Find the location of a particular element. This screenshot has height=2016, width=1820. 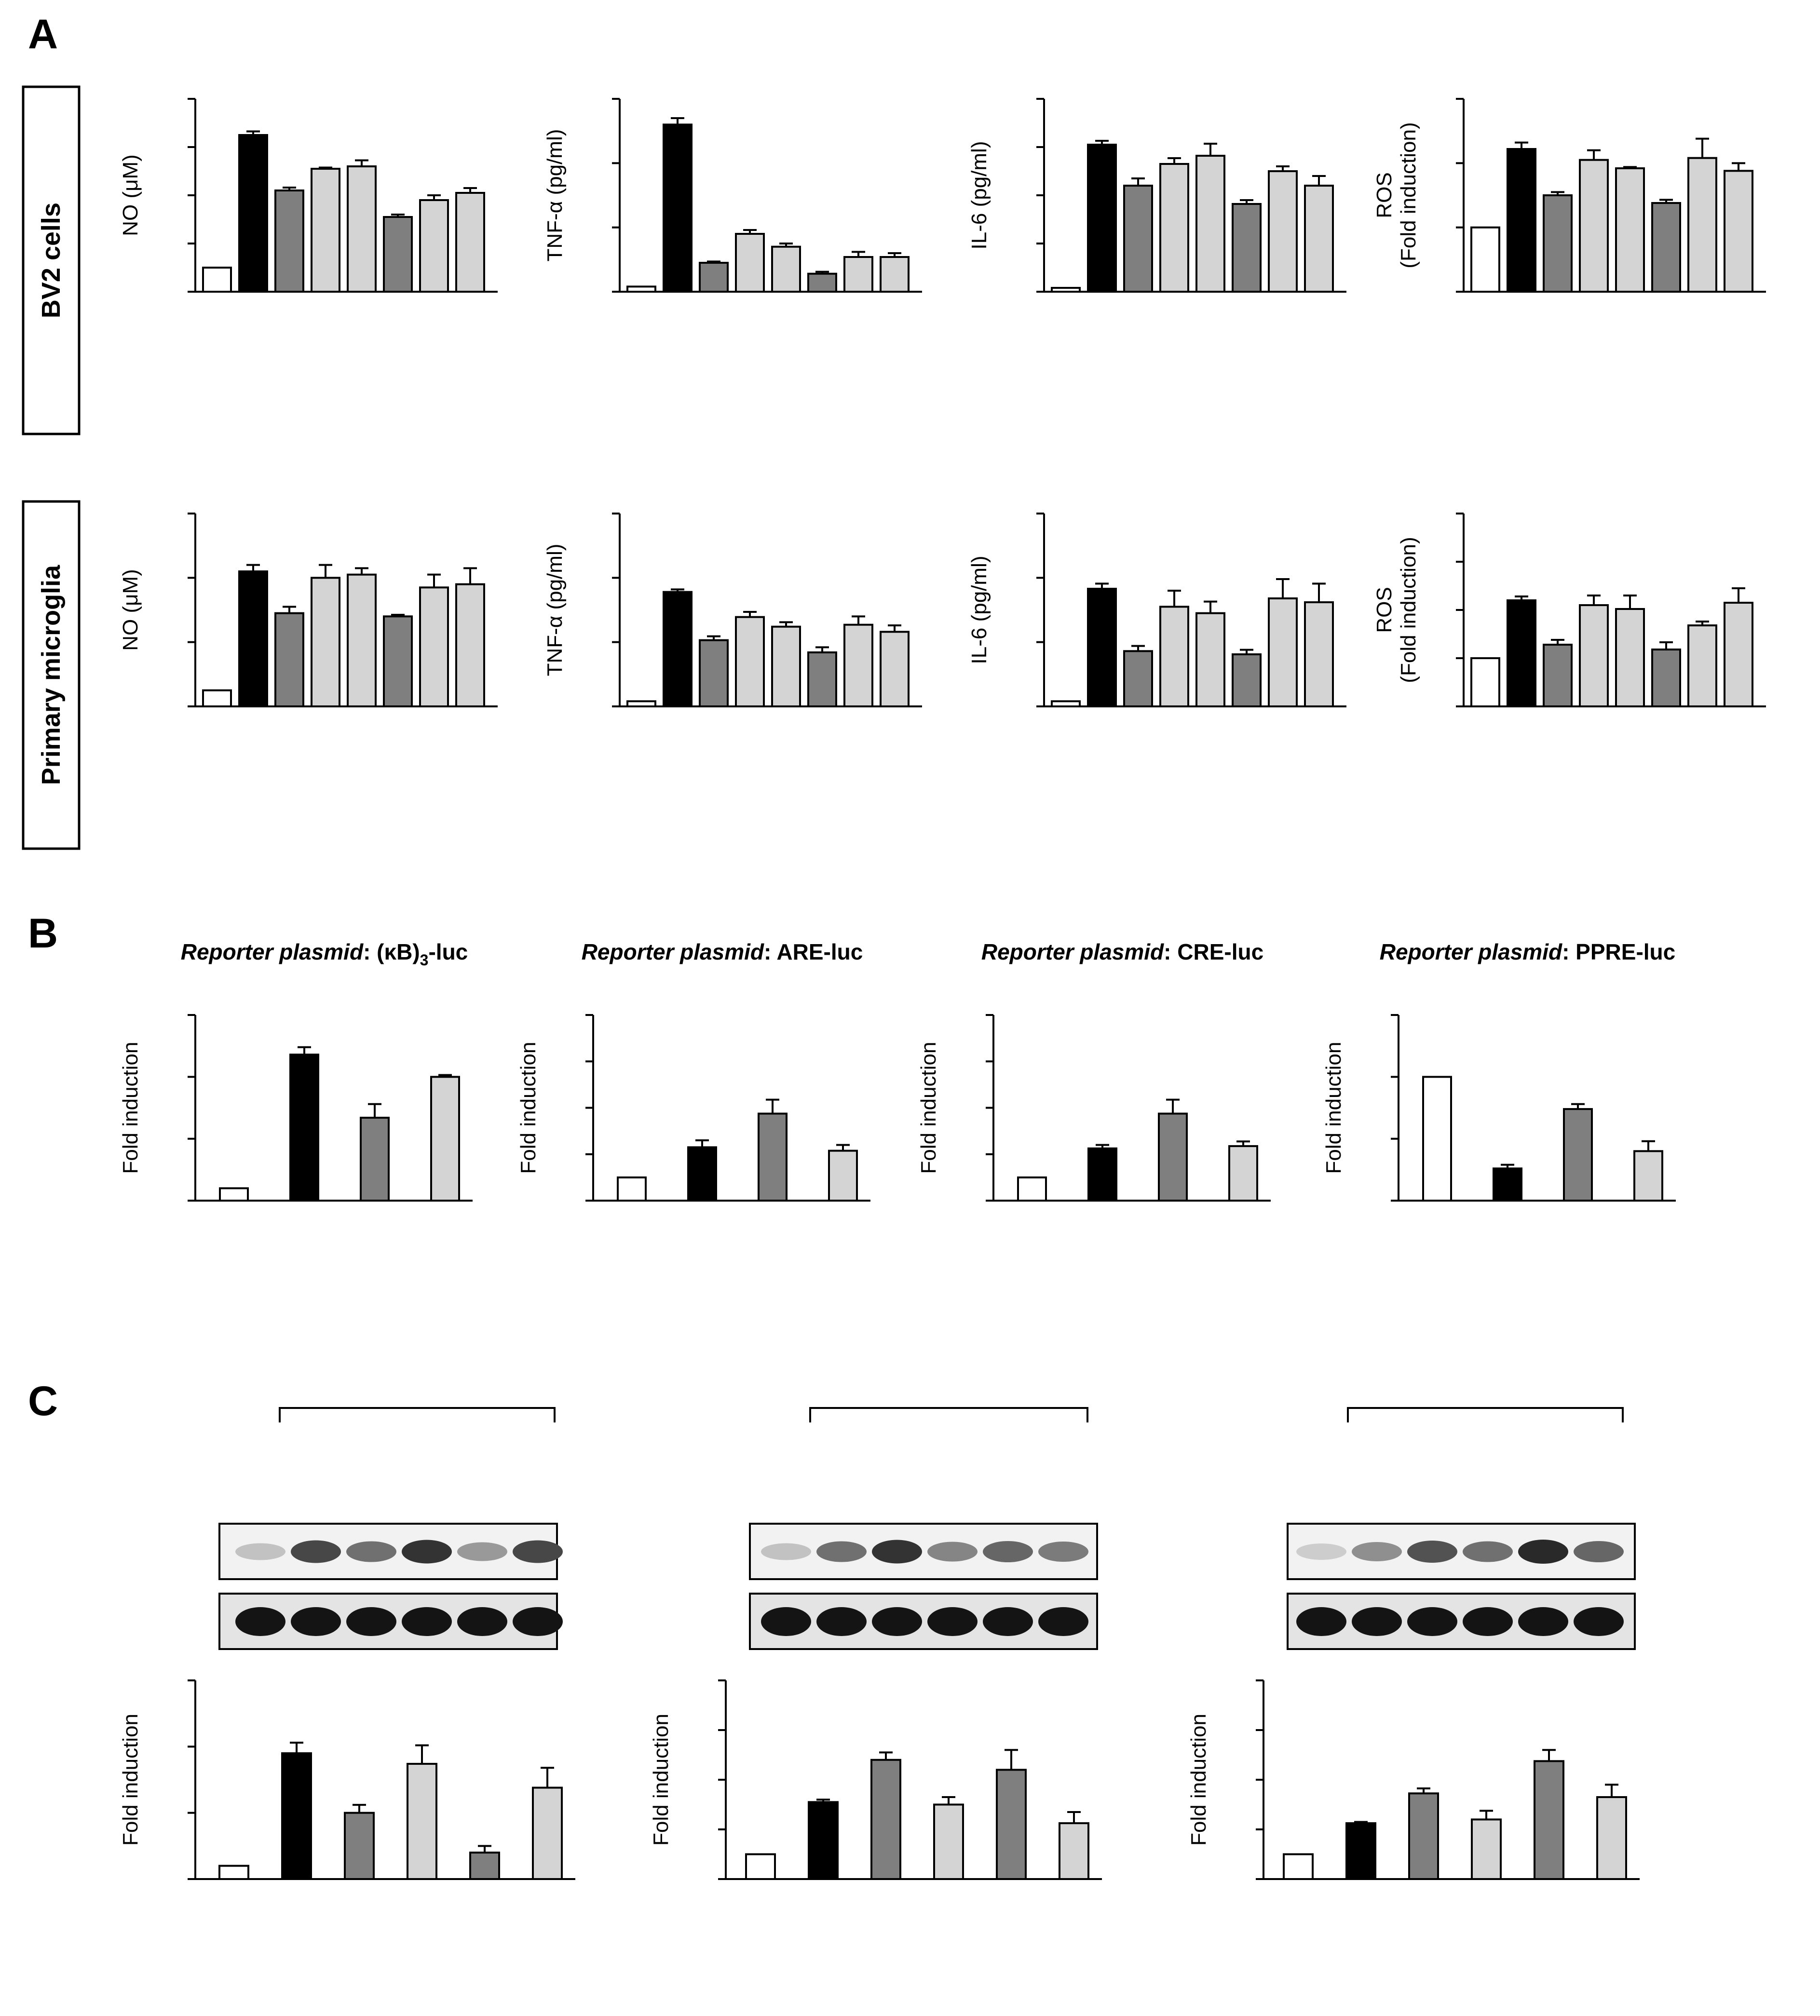

y-axis-label: NO (μM) is located at coordinates (130, 195).